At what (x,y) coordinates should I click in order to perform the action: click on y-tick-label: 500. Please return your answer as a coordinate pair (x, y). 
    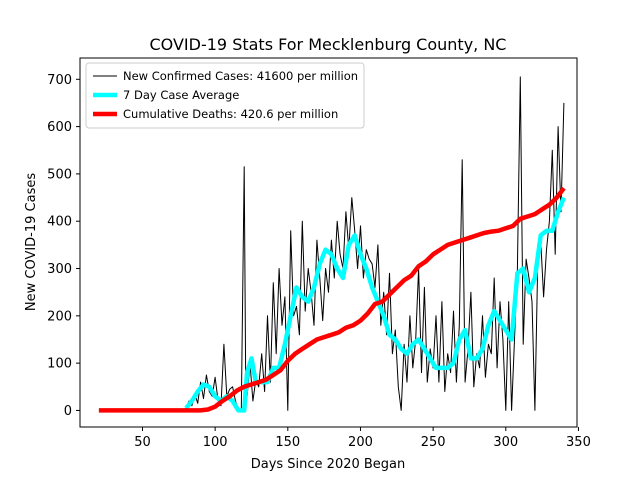
    Looking at the image, I should click on (59, 174).